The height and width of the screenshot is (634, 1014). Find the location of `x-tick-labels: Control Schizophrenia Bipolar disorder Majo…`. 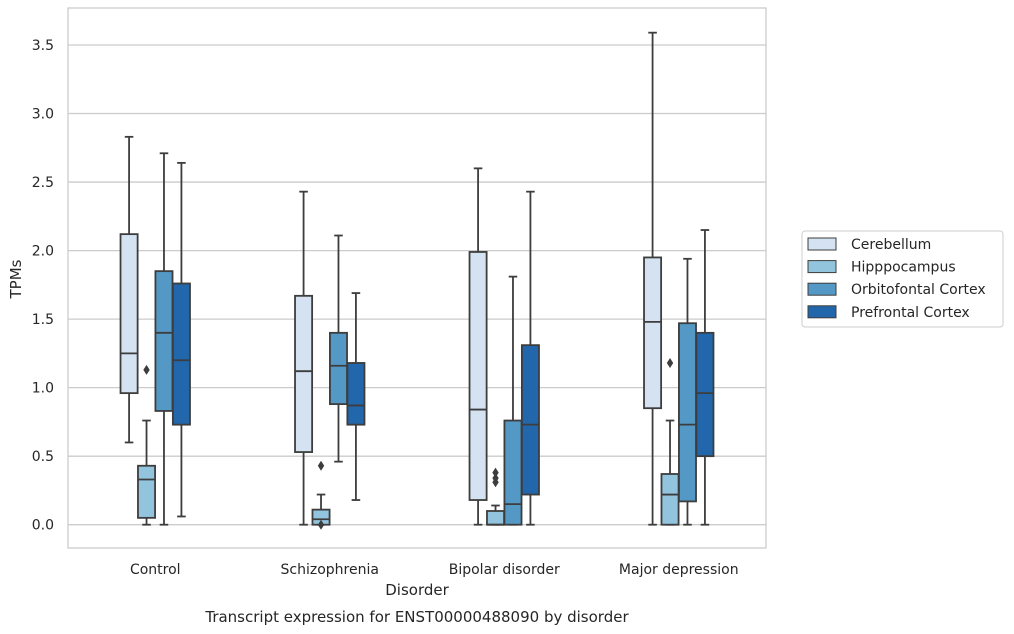

x-tick-labels: Control Schizophrenia Bipolar disorder Majo… is located at coordinates (434, 570).